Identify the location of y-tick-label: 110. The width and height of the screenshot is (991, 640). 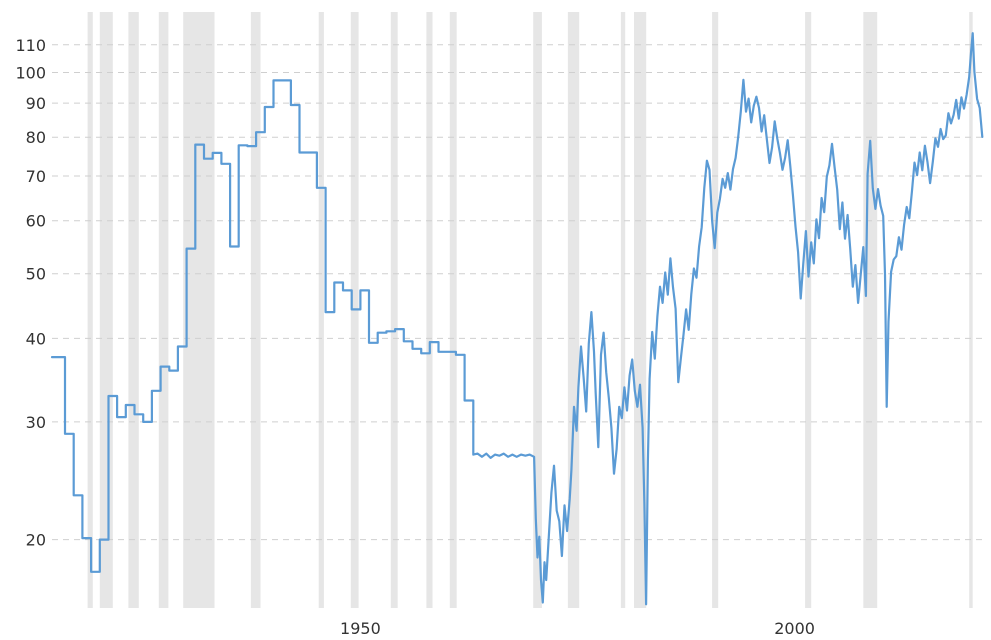
(30, 45).